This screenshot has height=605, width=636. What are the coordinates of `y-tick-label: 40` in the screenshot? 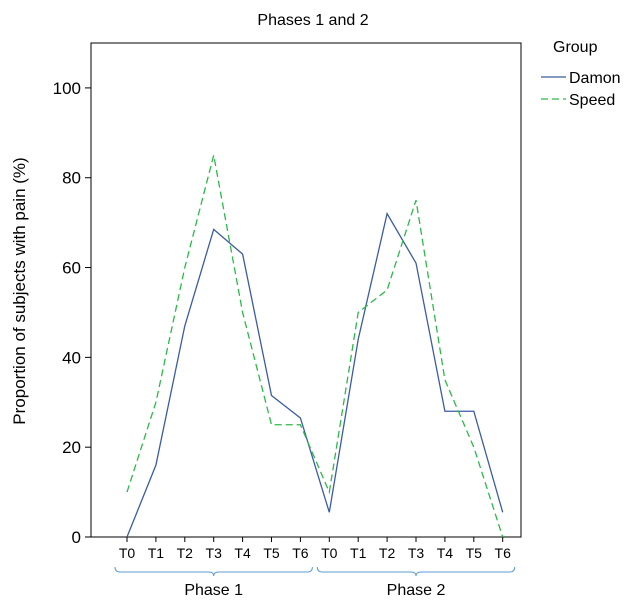 It's located at (71, 357).